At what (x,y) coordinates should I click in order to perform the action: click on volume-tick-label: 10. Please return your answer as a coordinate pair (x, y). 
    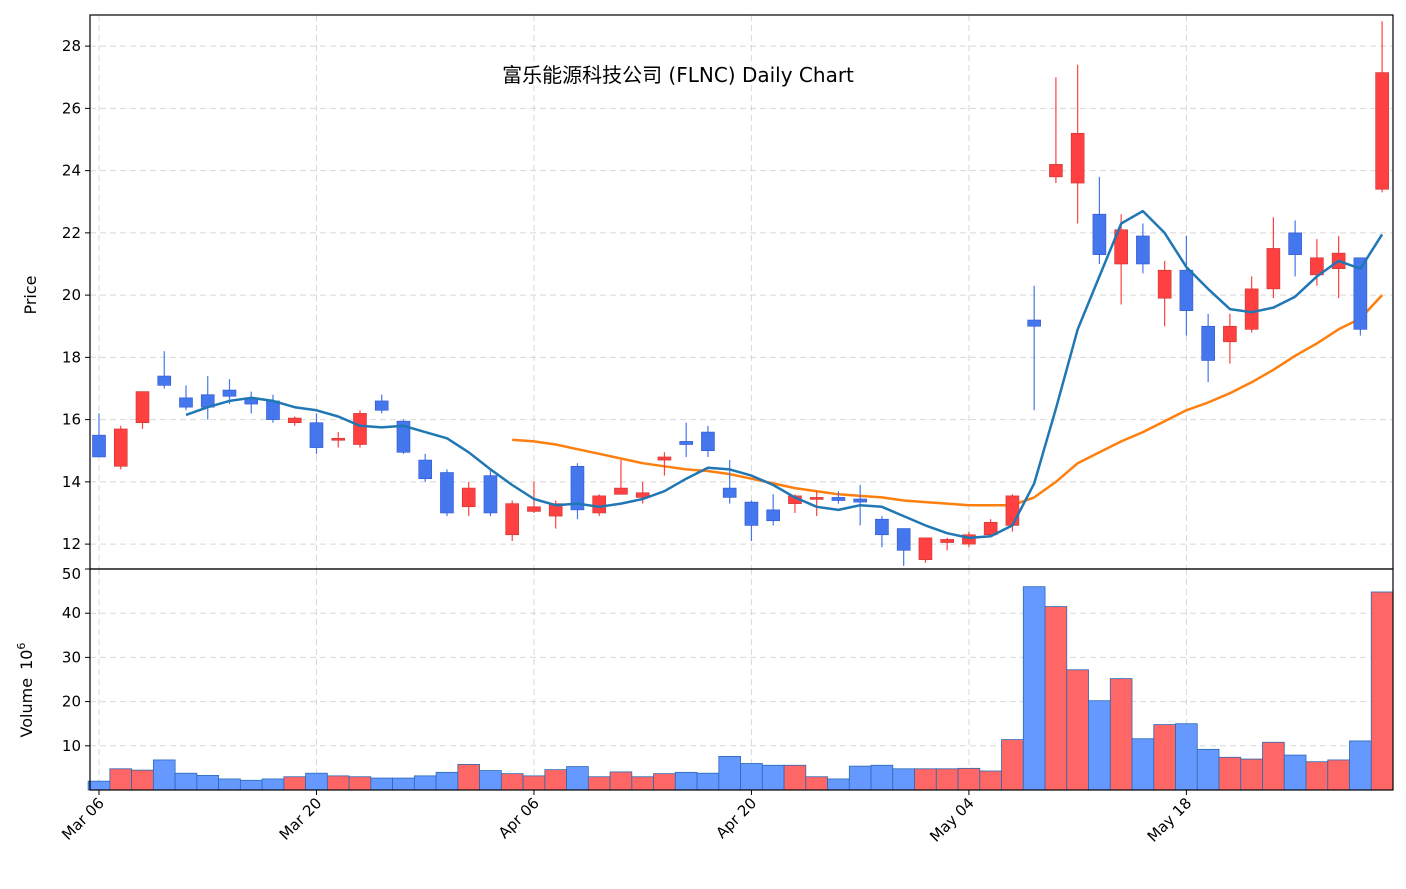
    Looking at the image, I should click on (71, 746).